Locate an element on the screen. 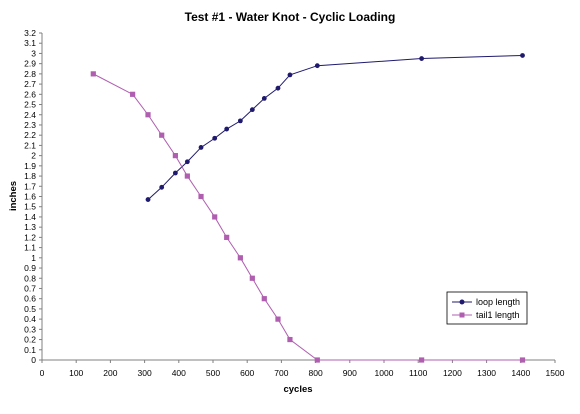 The height and width of the screenshot is (414, 580). y-tick-label: 1.5 is located at coordinates (30, 207).